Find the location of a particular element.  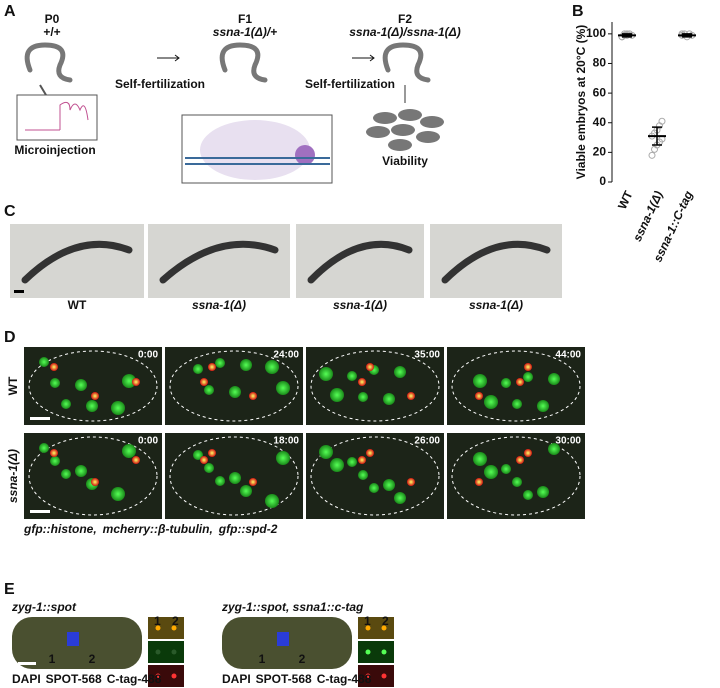

time-stamp: 44:00 is located at coordinates (568, 355).